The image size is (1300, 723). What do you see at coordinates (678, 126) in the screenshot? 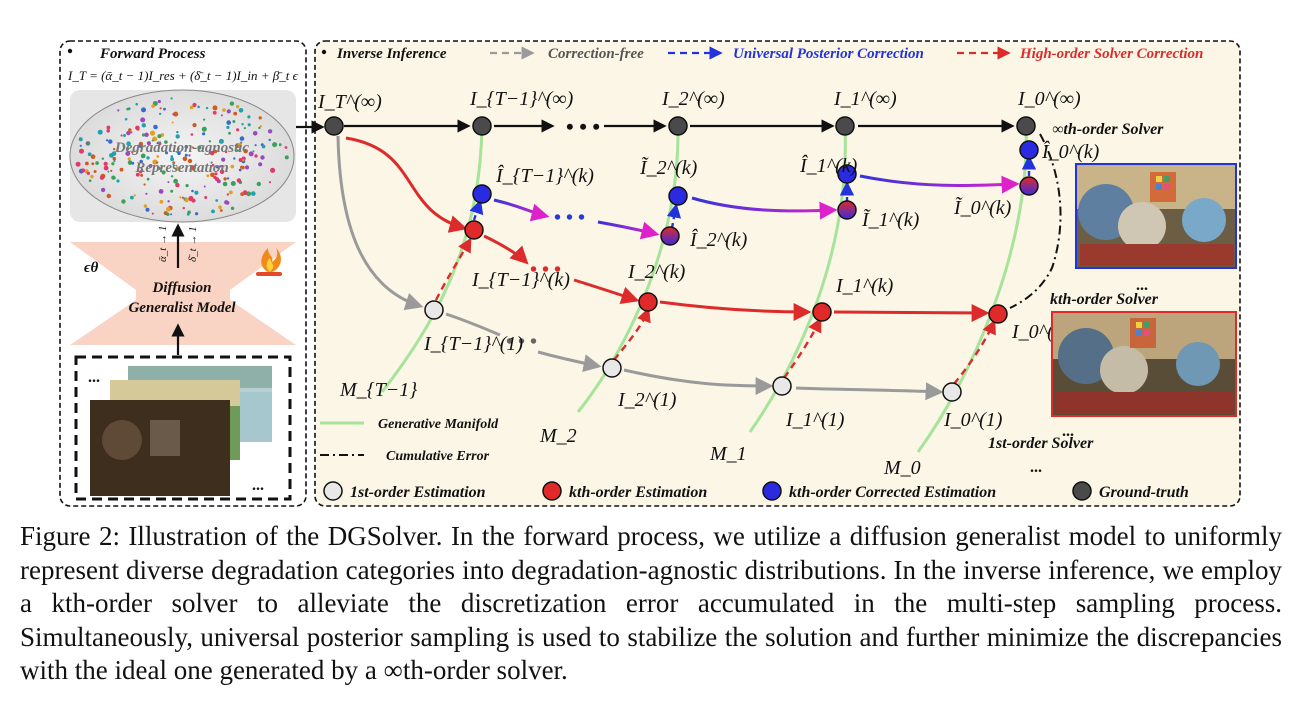
I see `node-I2-inf` at bounding box center [678, 126].